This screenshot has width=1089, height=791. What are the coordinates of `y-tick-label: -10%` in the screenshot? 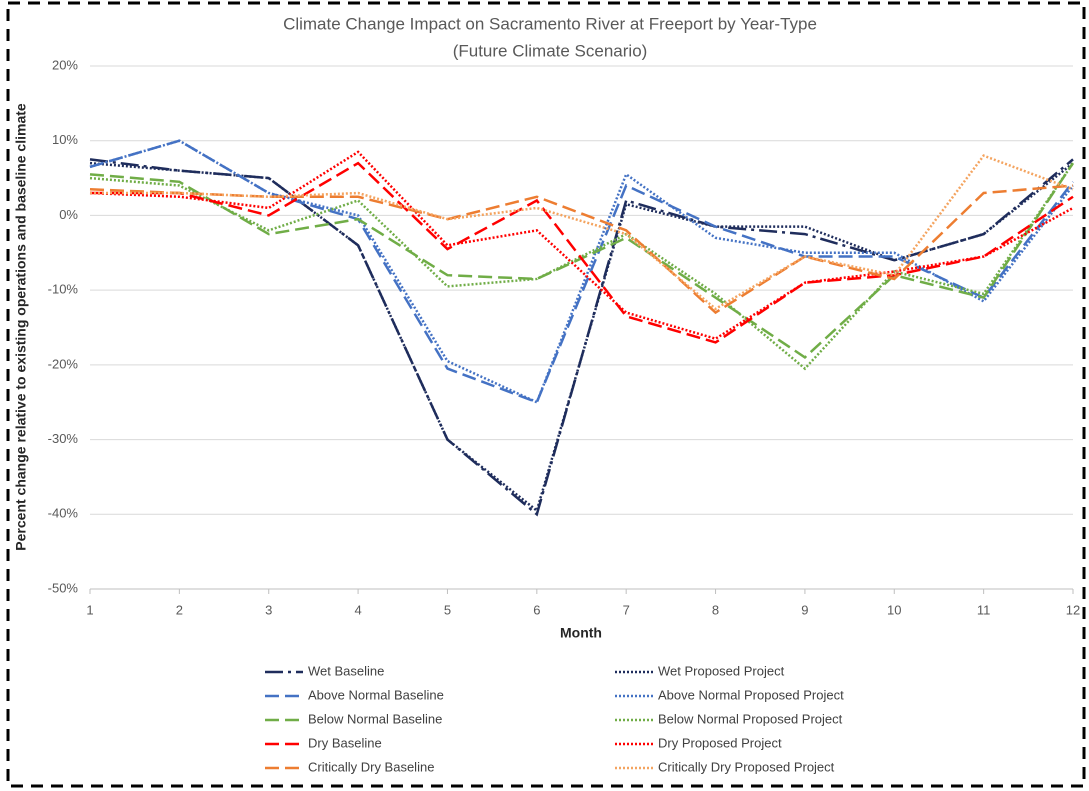 It's located at (63, 289).